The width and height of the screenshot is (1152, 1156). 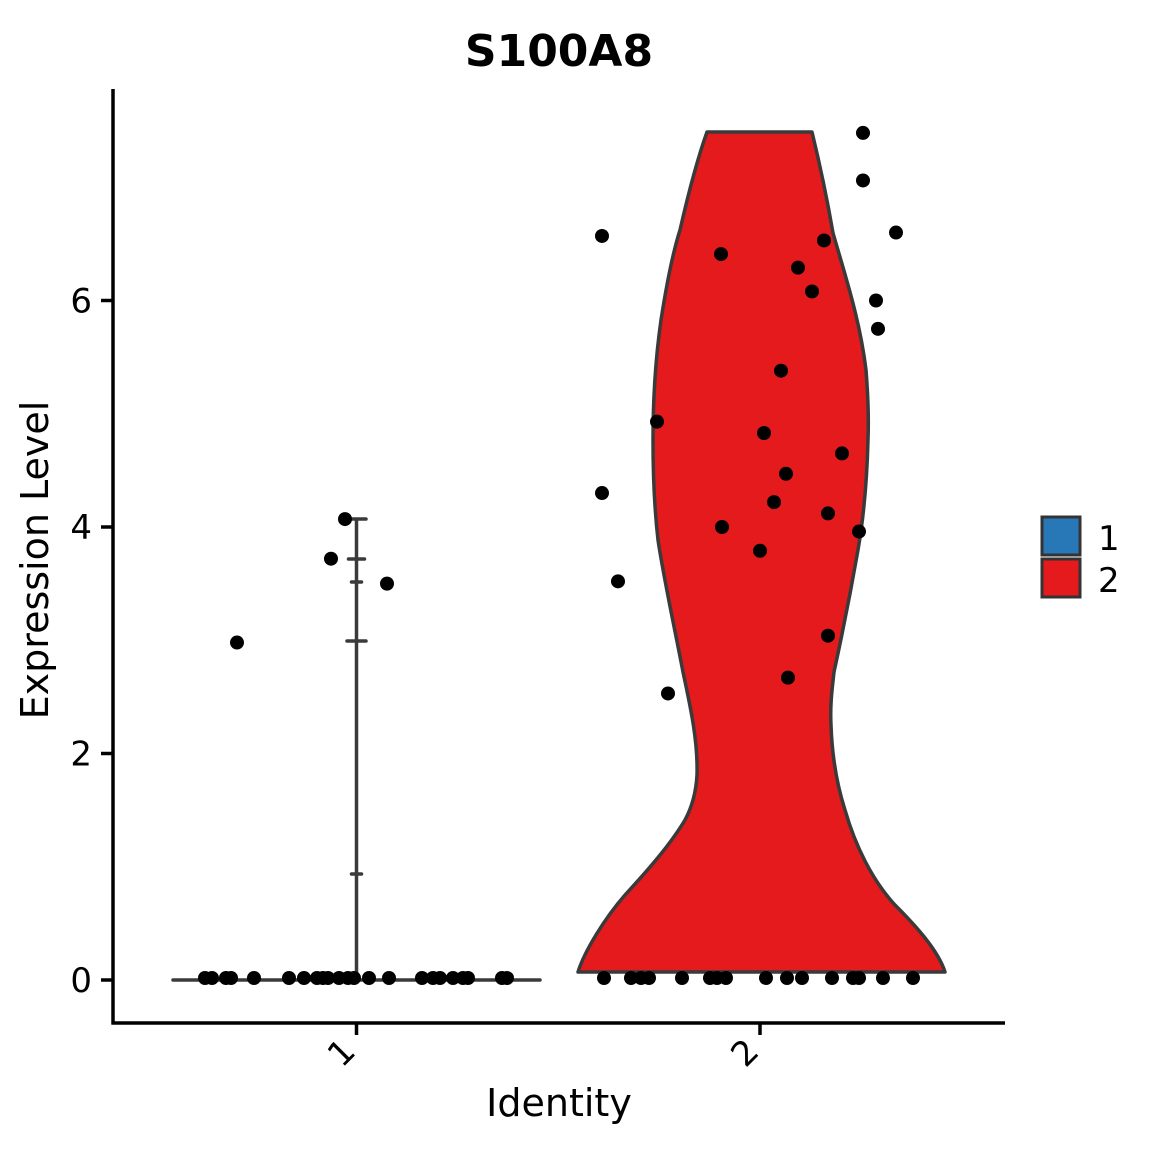 I want to click on legend-label-group-2: 2, so click(x=1109, y=581).